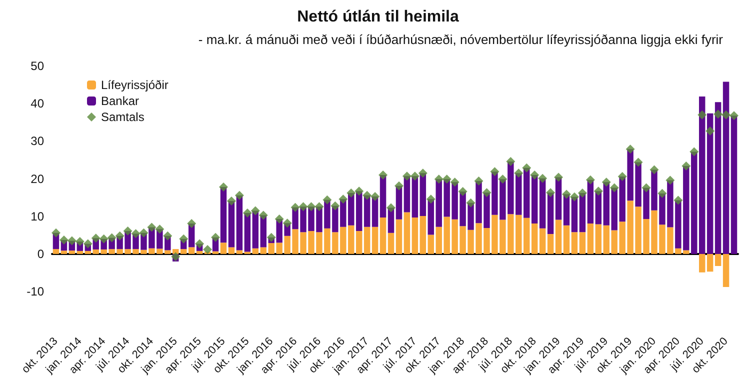 Image resolution: width=756 pixels, height=378 pixels. What do you see at coordinates (461, 39) in the screenshot?
I see `chart-subtitle: - ma.kr. á mánuði með veði í íbúðarhúsnæði, nóvembertölur lífeyrissjóðanna liggja ekki fyrir` at bounding box center [461, 39].